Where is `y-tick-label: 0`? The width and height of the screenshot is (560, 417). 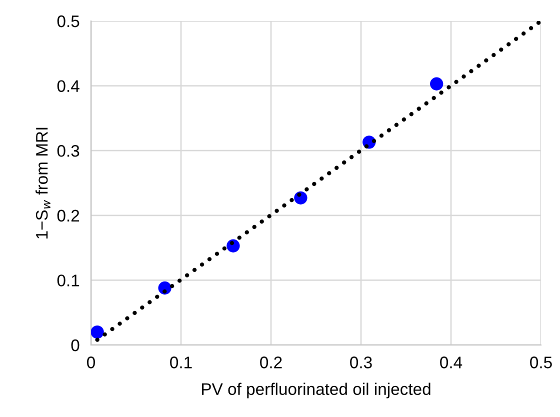
y-tick-label: 0 is located at coordinates (75, 345).